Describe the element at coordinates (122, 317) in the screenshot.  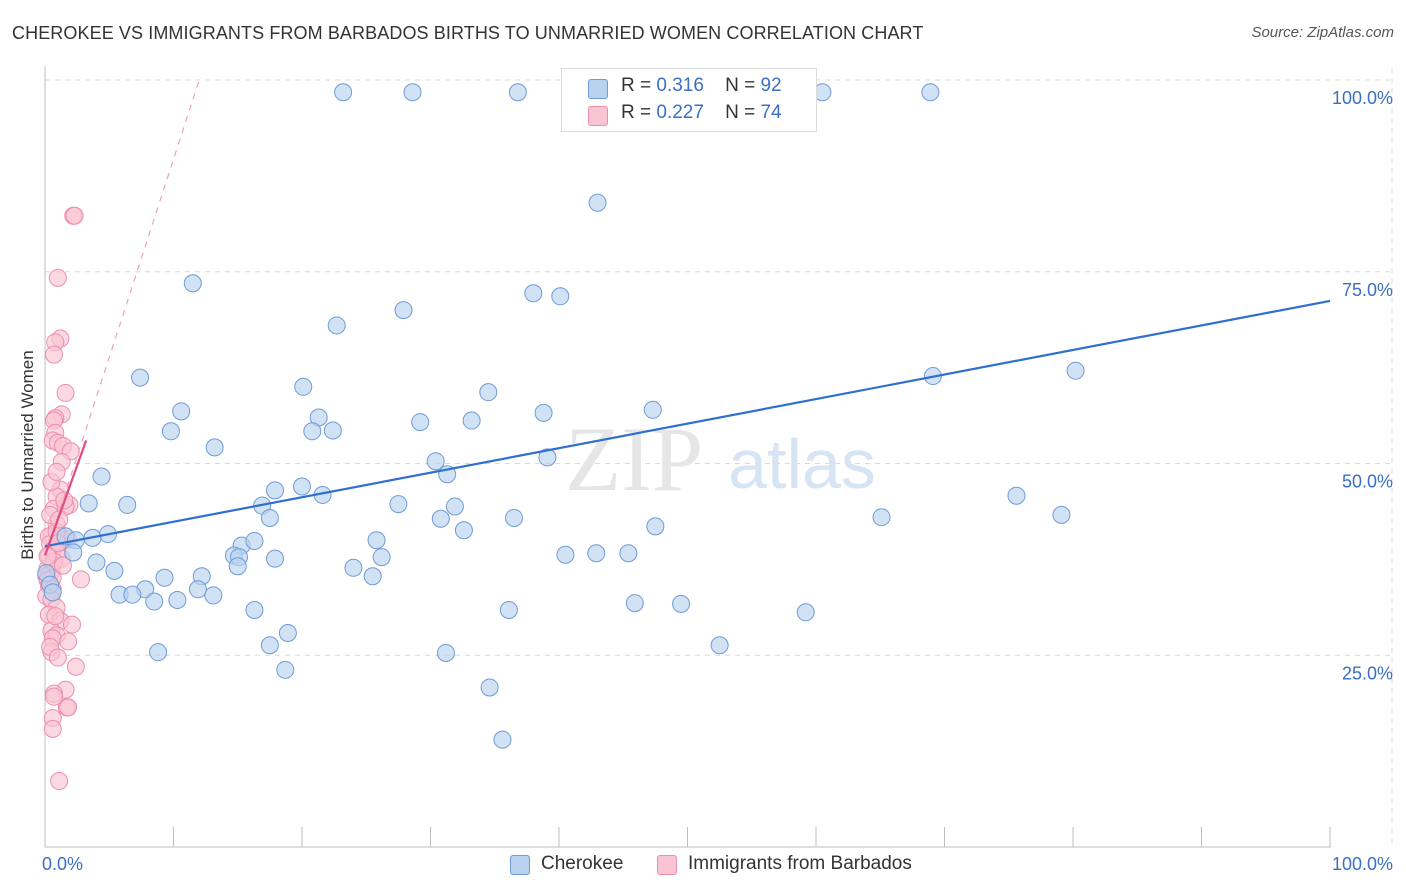
I see `barbados-trend-extension` at that location.